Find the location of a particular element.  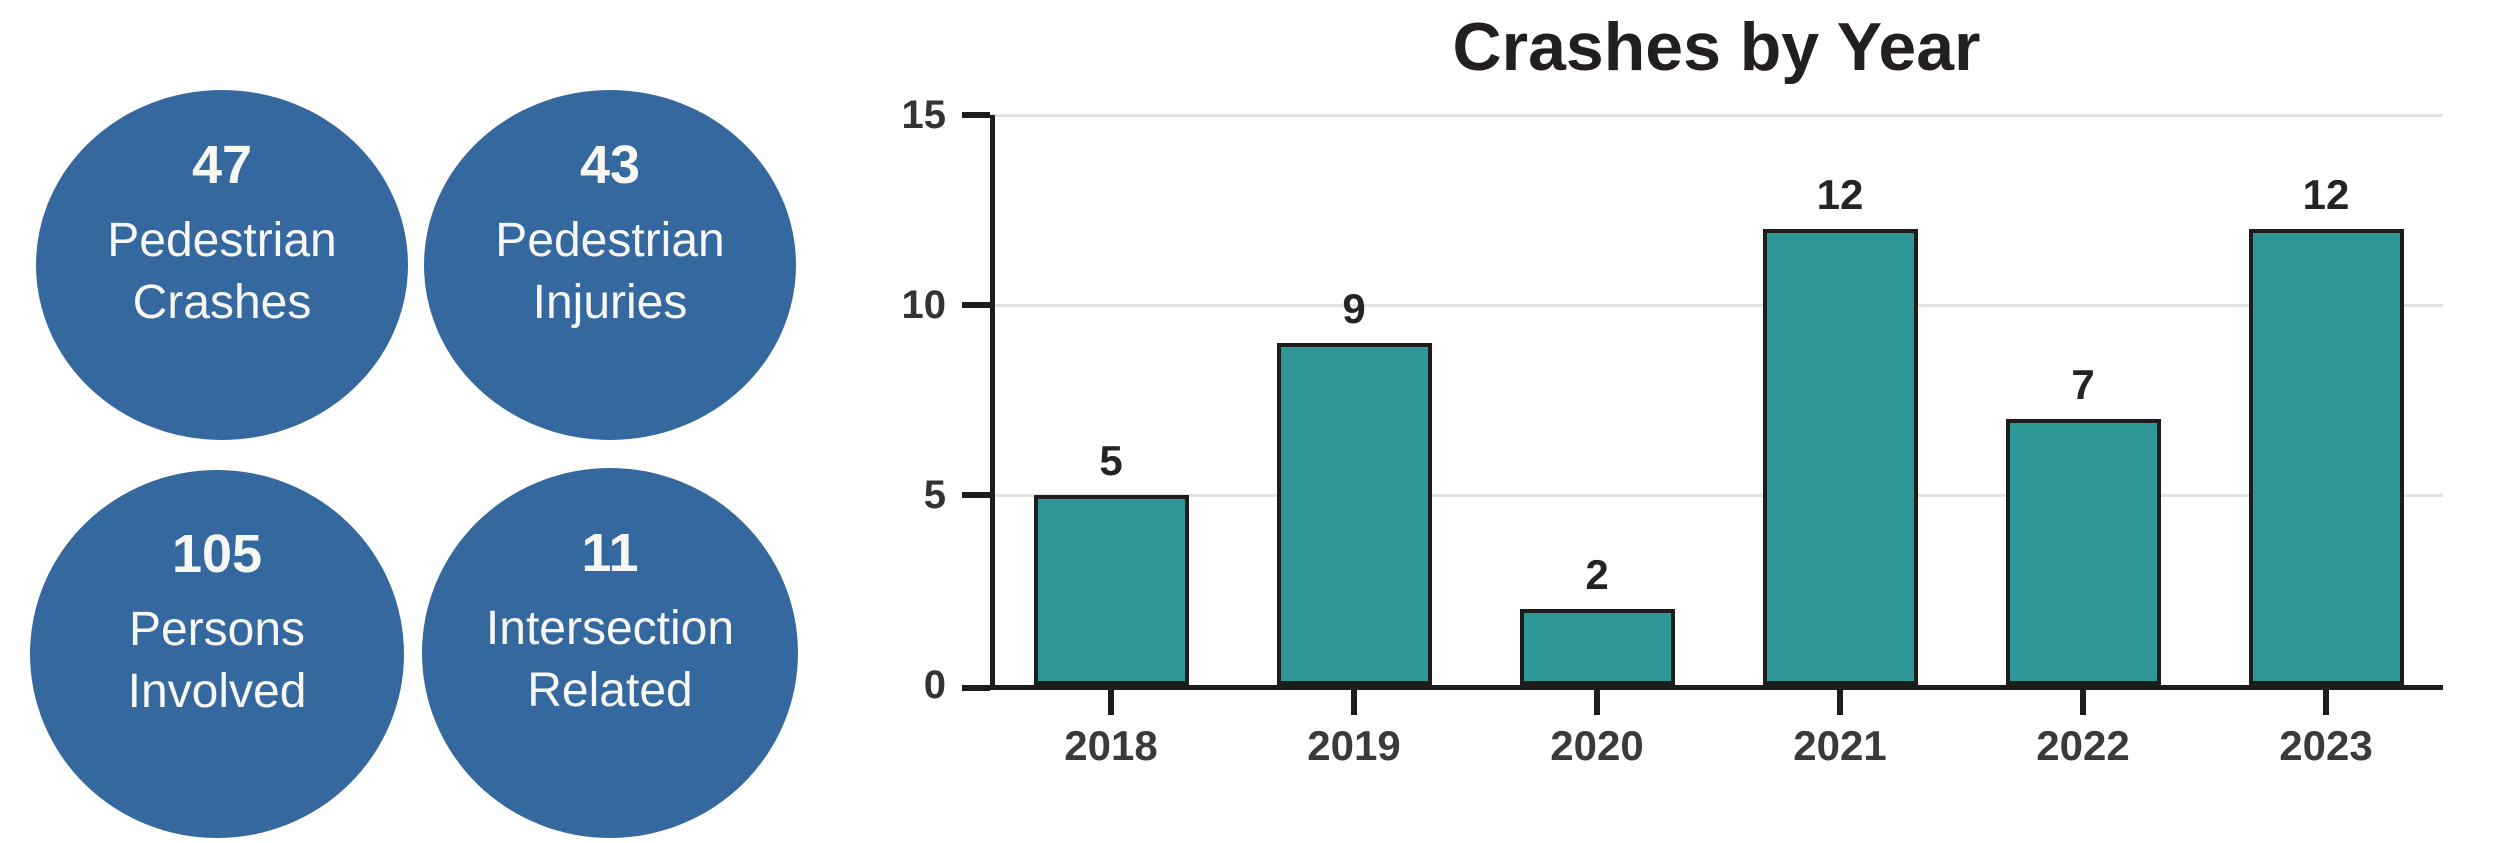

x-tick-label-2022: 2022 is located at coordinates (2083, 745).